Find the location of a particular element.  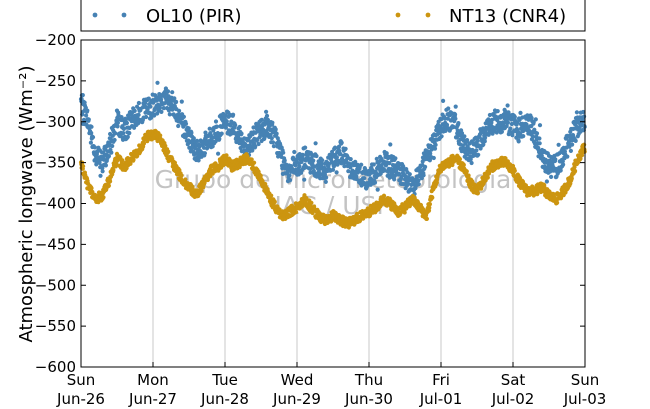

legend-marker-ol10-a is located at coordinates (95, 15).